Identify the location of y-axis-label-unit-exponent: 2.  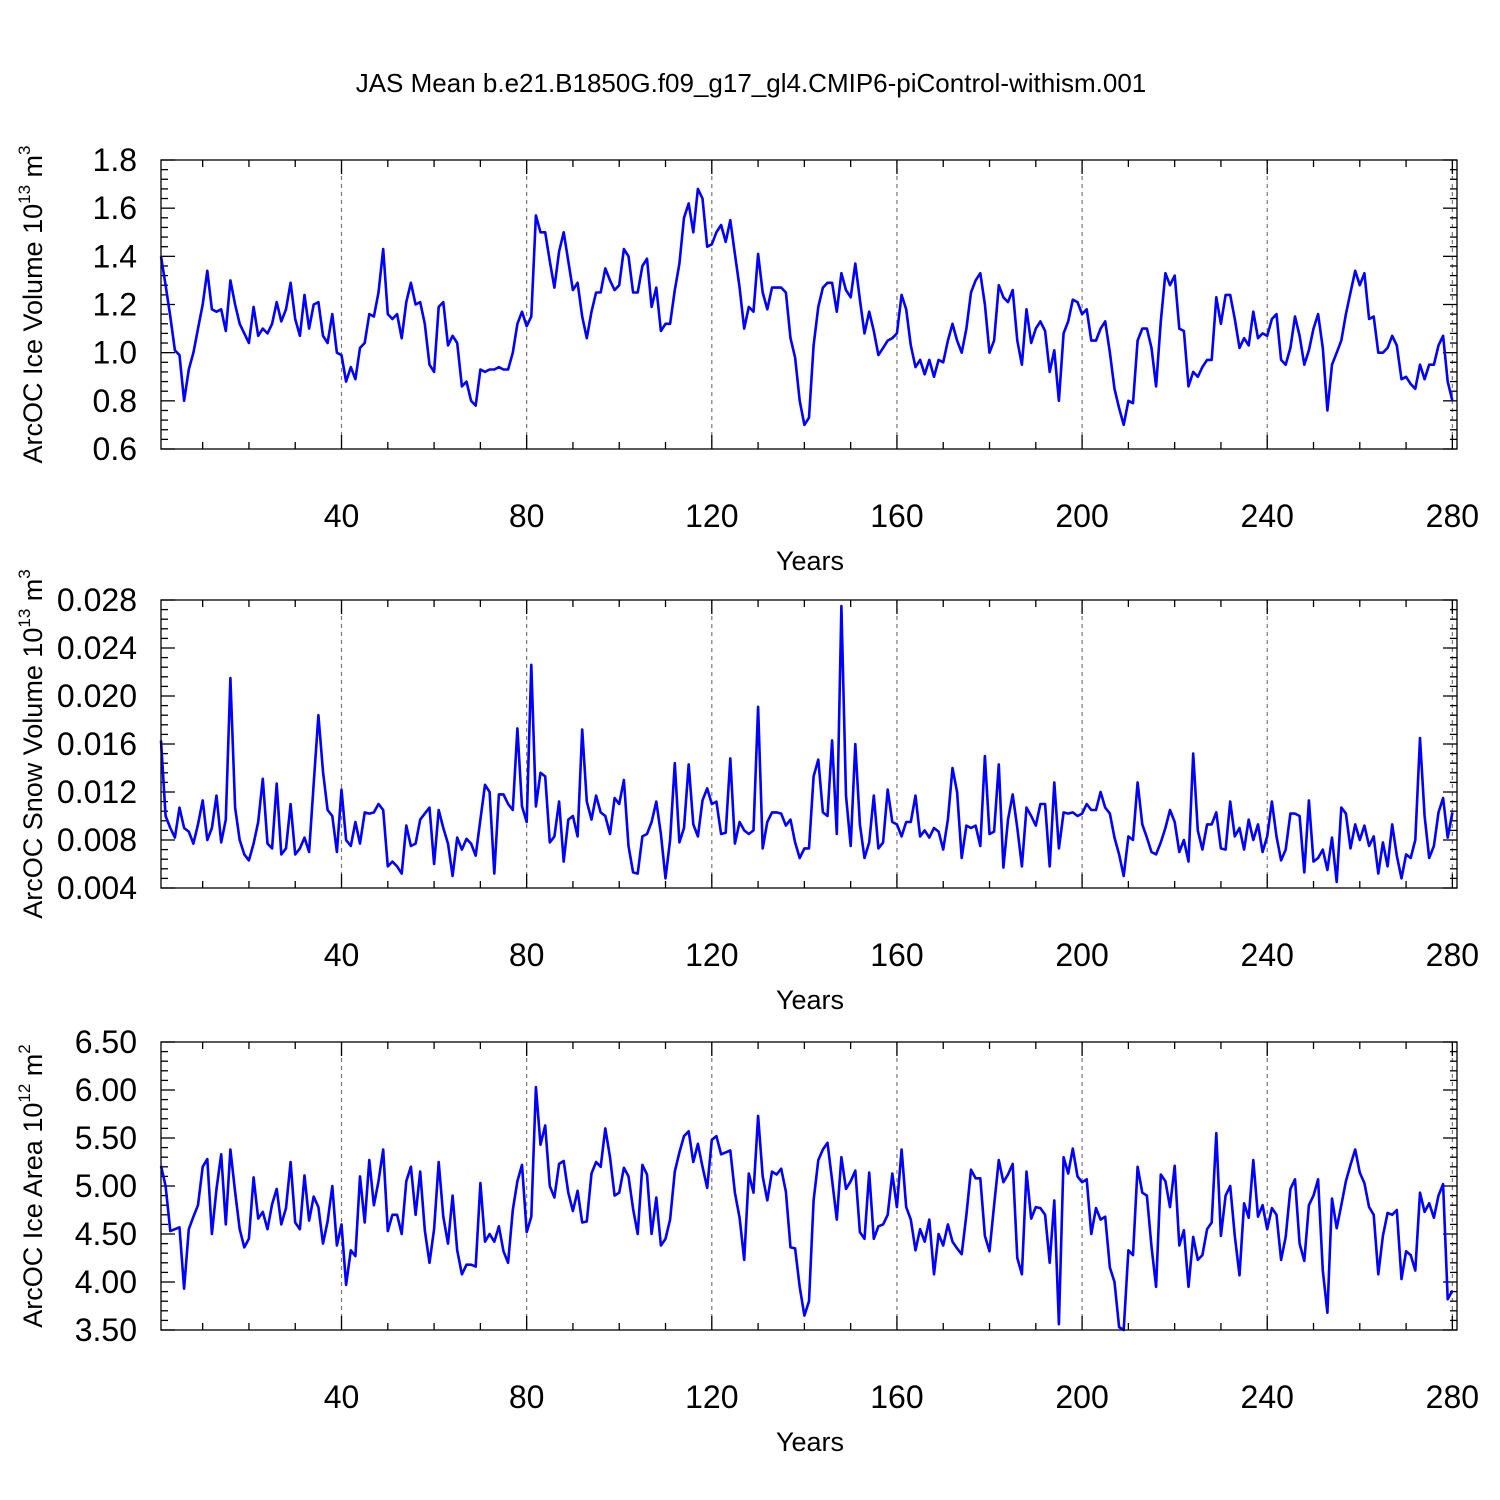
(24, 1048).